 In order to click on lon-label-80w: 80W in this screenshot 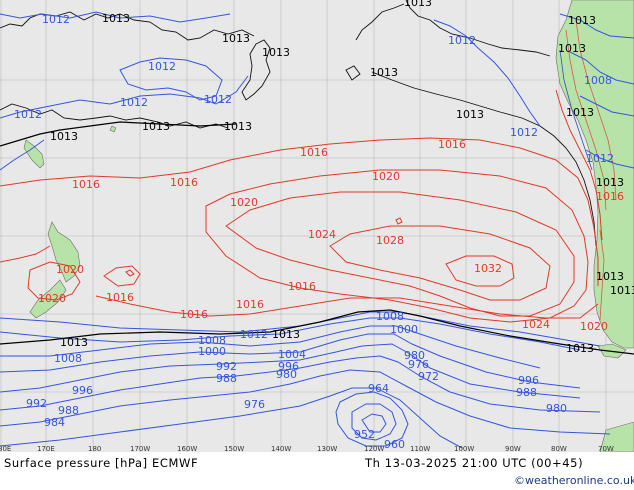, I will do `click(559, 449)`.